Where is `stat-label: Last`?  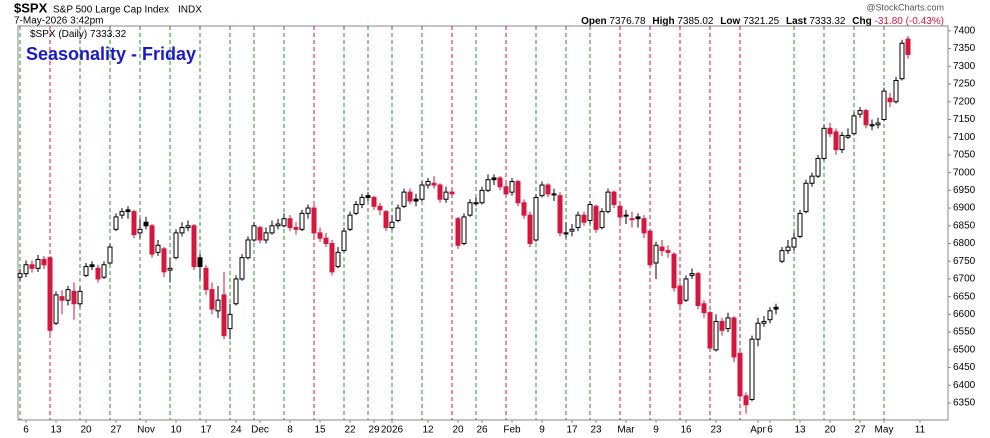
stat-label: Last is located at coordinates (796, 21).